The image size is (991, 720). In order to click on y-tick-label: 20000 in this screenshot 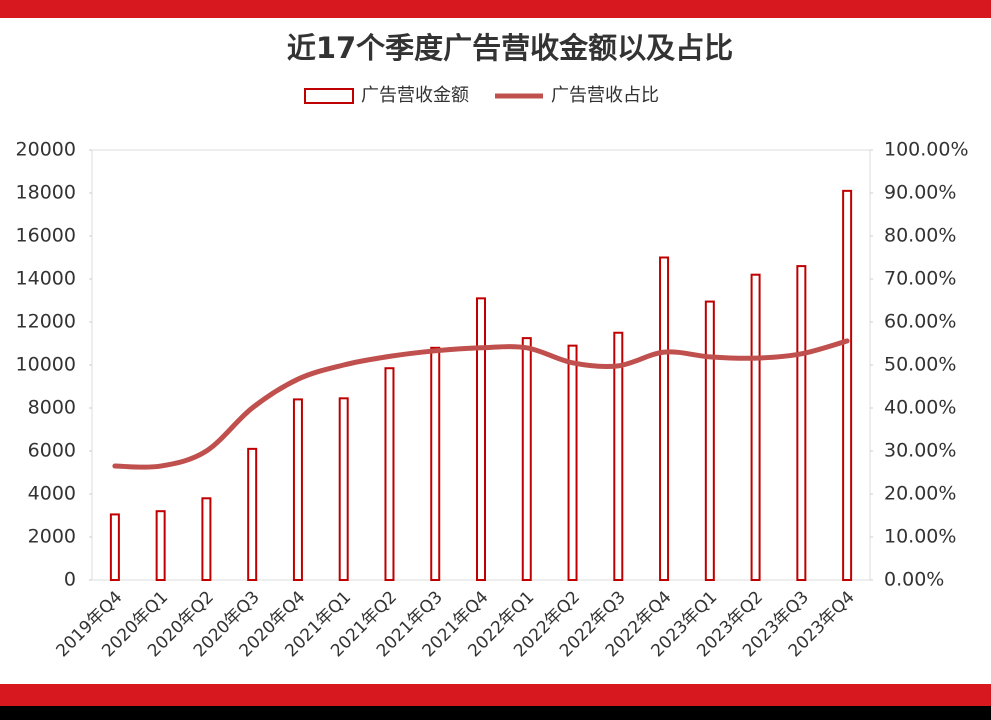, I will do `click(46, 150)`.